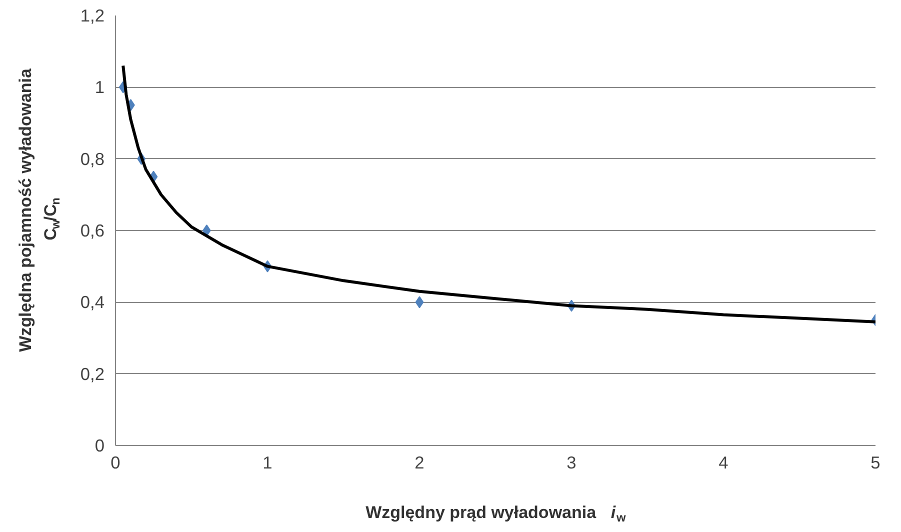 The image size is (901, 532). Describe the element at coordinates (92, 158) in the screenshot. I see `y-tick-label: 0,8` at that location.